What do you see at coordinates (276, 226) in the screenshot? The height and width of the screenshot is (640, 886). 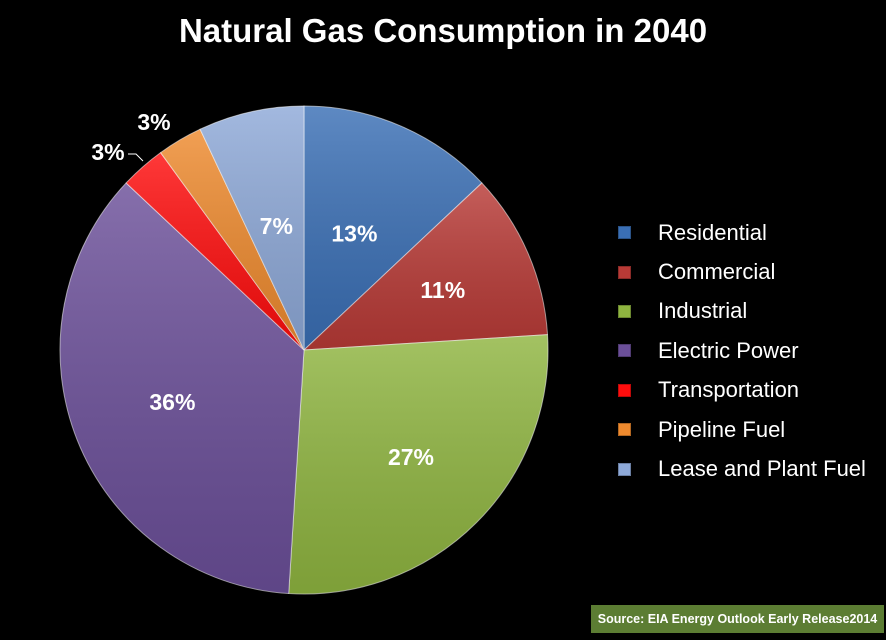 I see `data-label-lease-and-plant-fuel: 7%` at bounding box center [276, 226].